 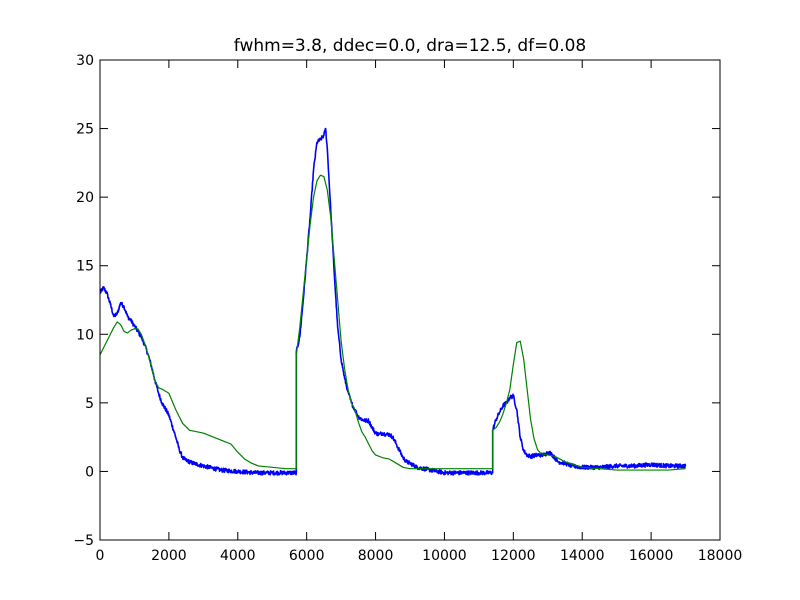 What do you see at coordinates (376, 556) in the screenshot?
I see `x-tick-label: 8000` at bounding box center [376, 556].